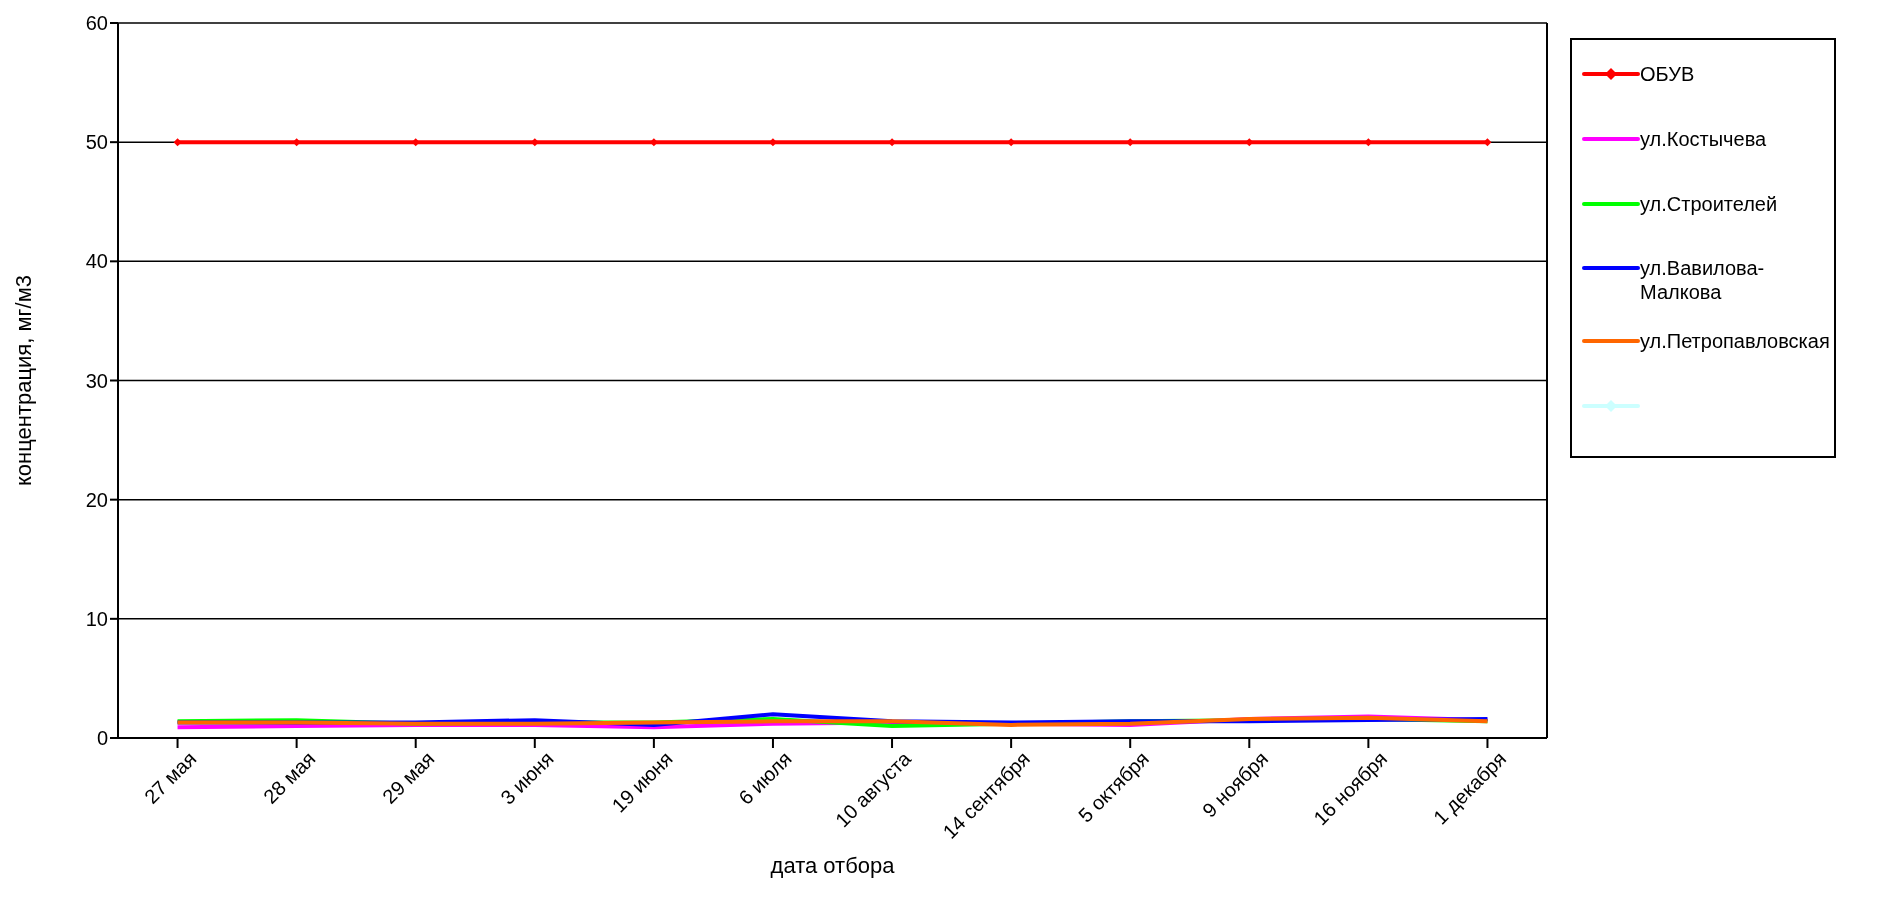 The image size is (1896, 911). Describe the element at coordinates (1709, 203) in the screenshot. I see `legend-label: ул.Строителей` at that location.